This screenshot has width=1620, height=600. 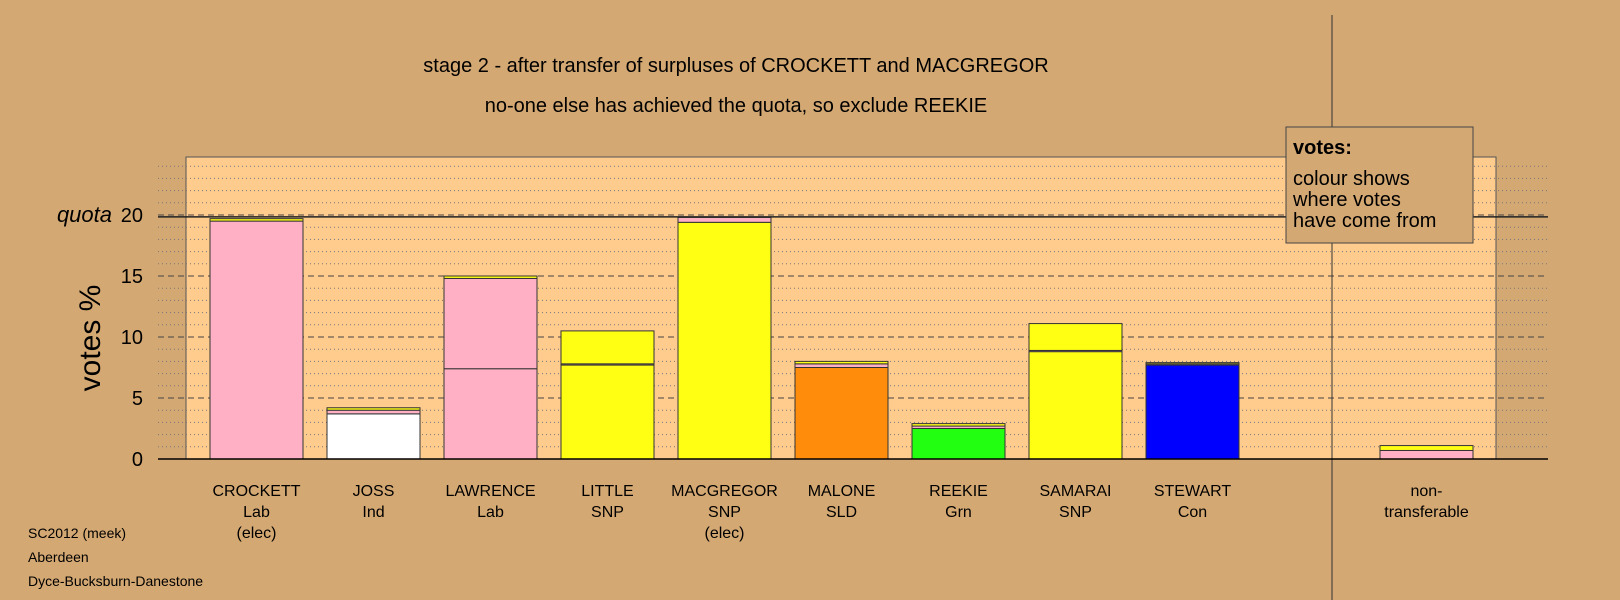 What do you see at coordinates (132, 338) in the screenshot?
I see `y-tick-label: 10` at bounding box center [132, 338].